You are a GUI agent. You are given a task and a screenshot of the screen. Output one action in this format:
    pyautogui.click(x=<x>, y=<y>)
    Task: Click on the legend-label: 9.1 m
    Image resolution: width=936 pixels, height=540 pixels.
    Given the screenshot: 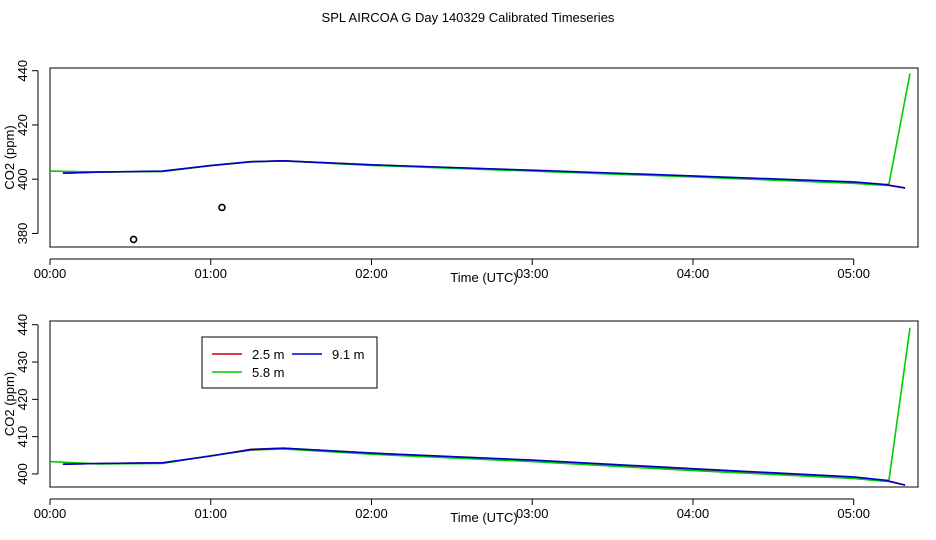 What is the action you would take?
    pyautogui.click(x=348, y=354)
    